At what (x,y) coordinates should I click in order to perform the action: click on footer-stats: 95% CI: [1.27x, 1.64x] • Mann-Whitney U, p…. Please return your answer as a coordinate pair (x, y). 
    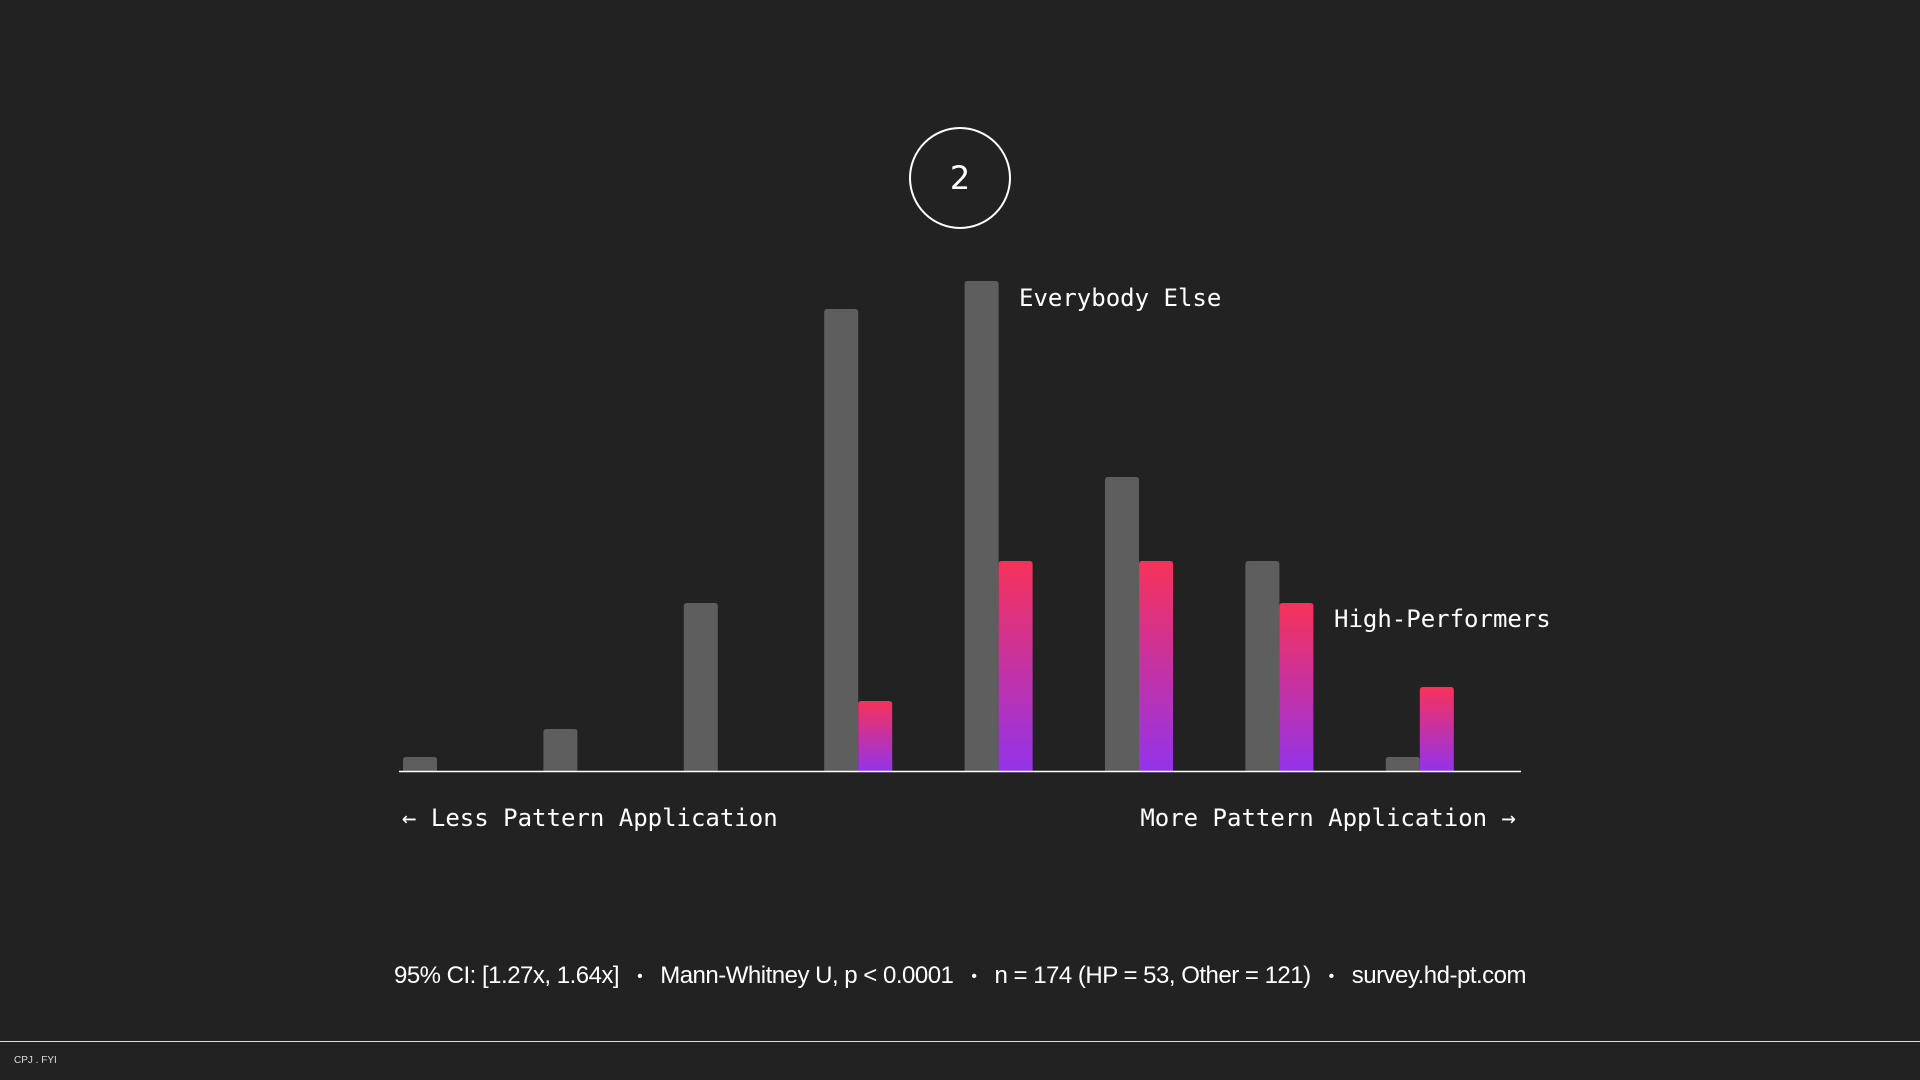
    Looking at the image, I should click on (960, 976).